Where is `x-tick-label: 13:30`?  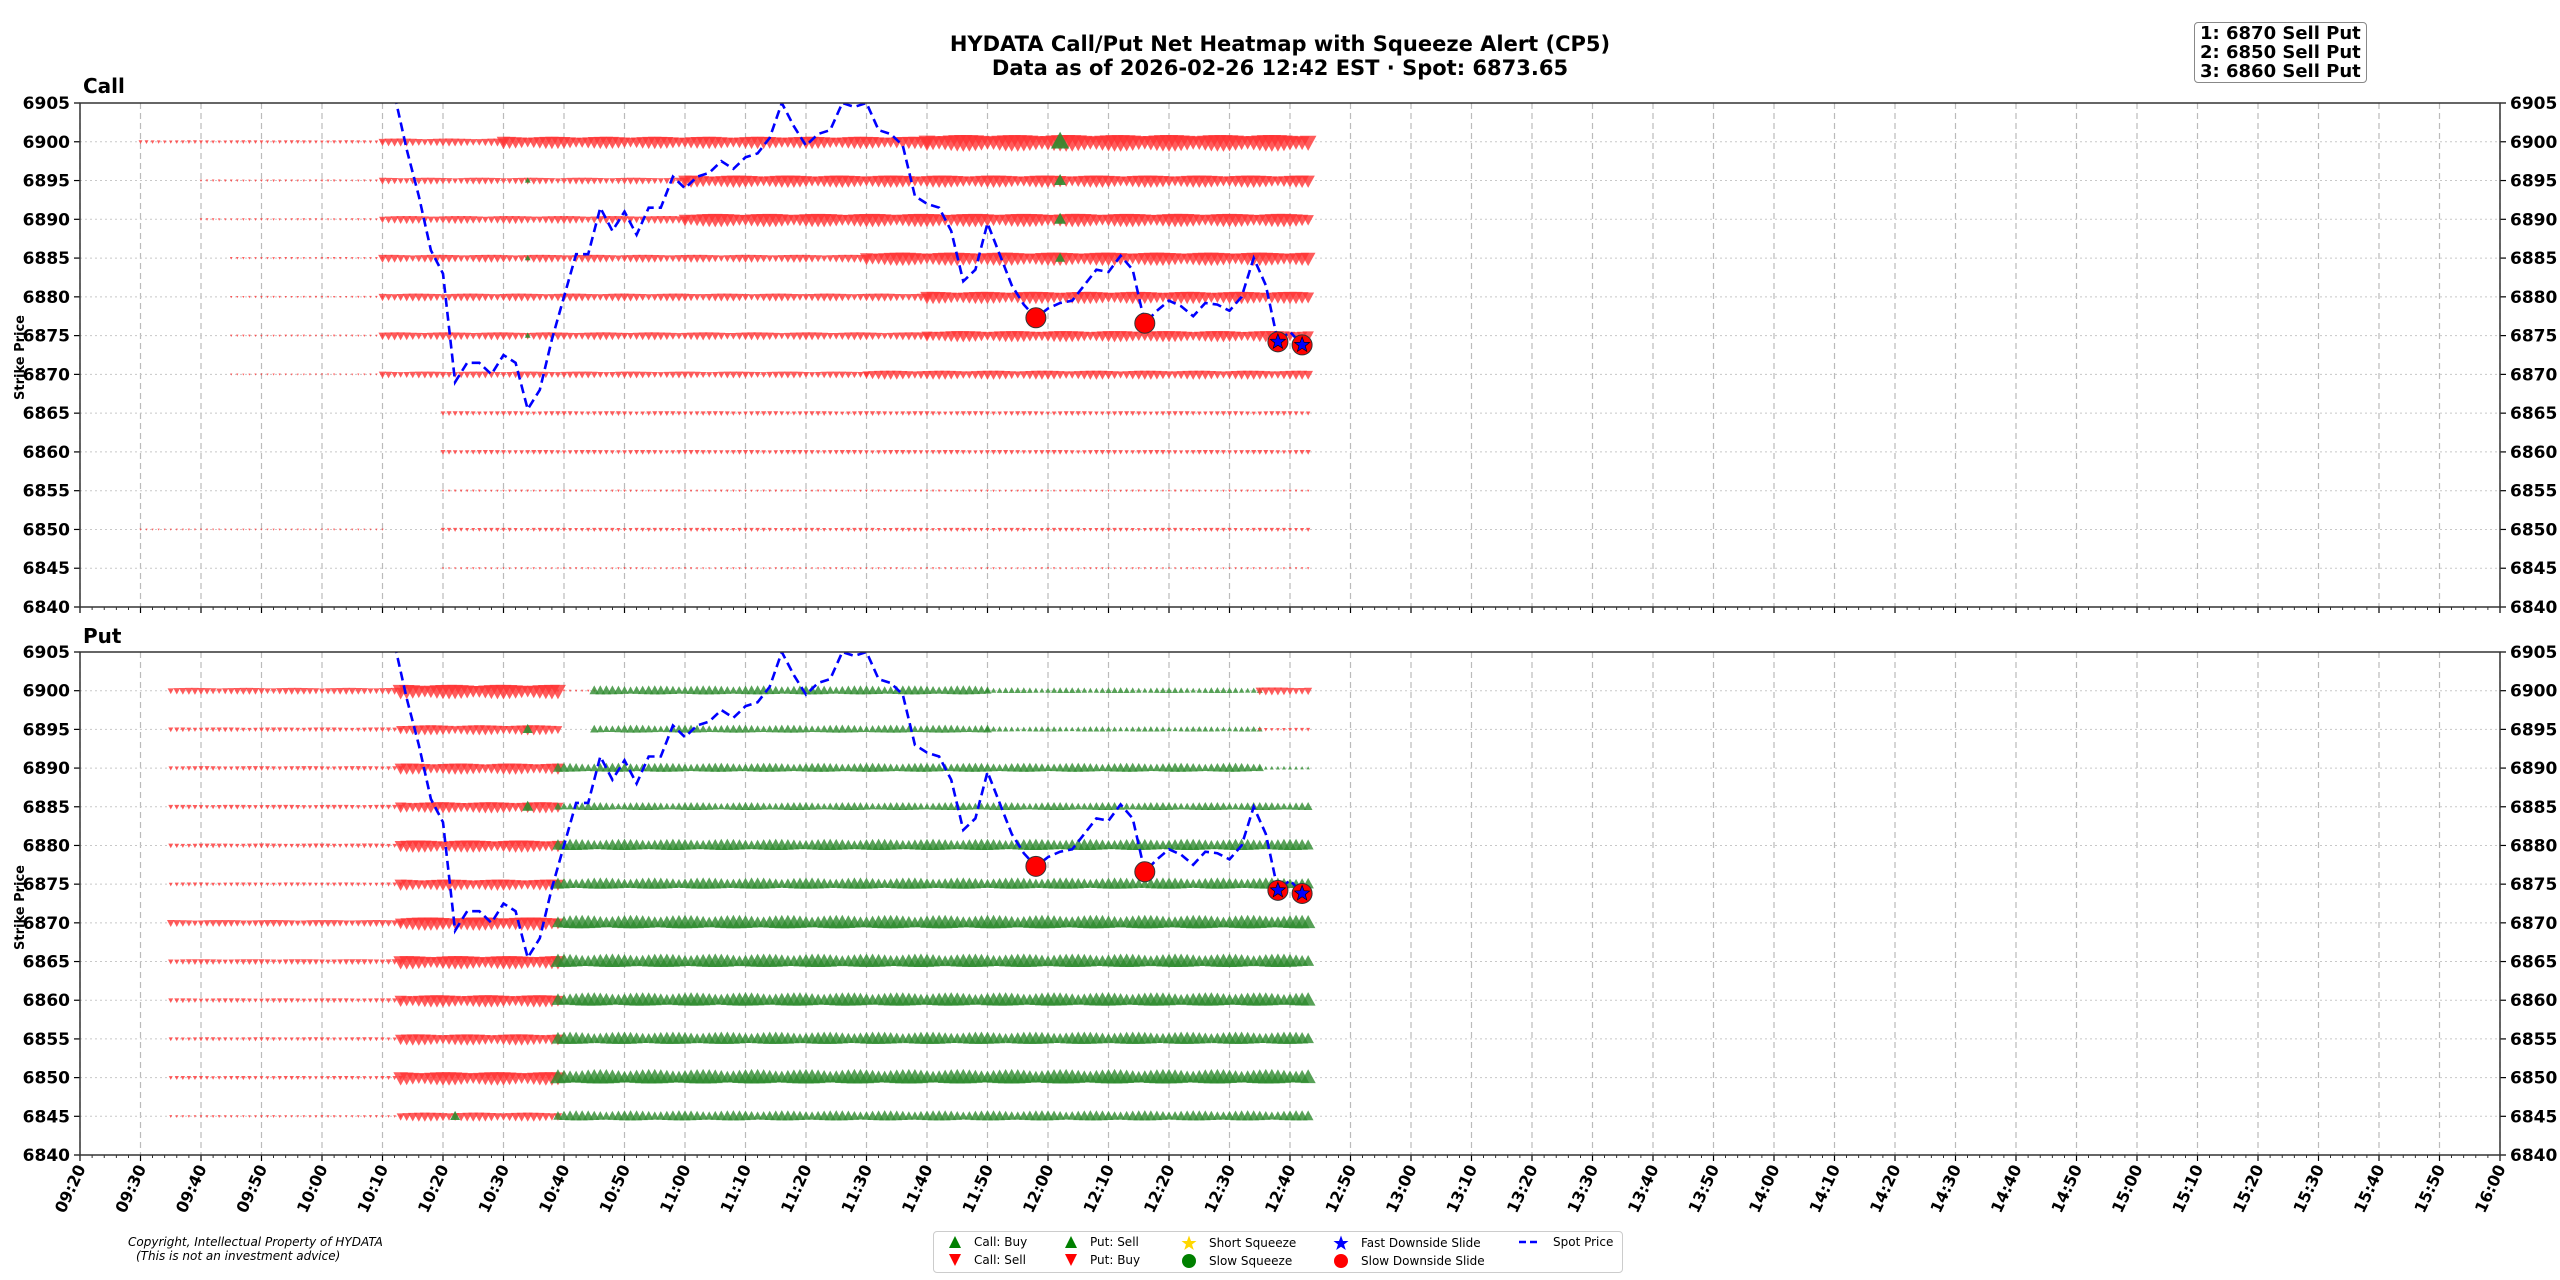
x-tick-label: 13:30 is located at coordinates (1582, 1189).